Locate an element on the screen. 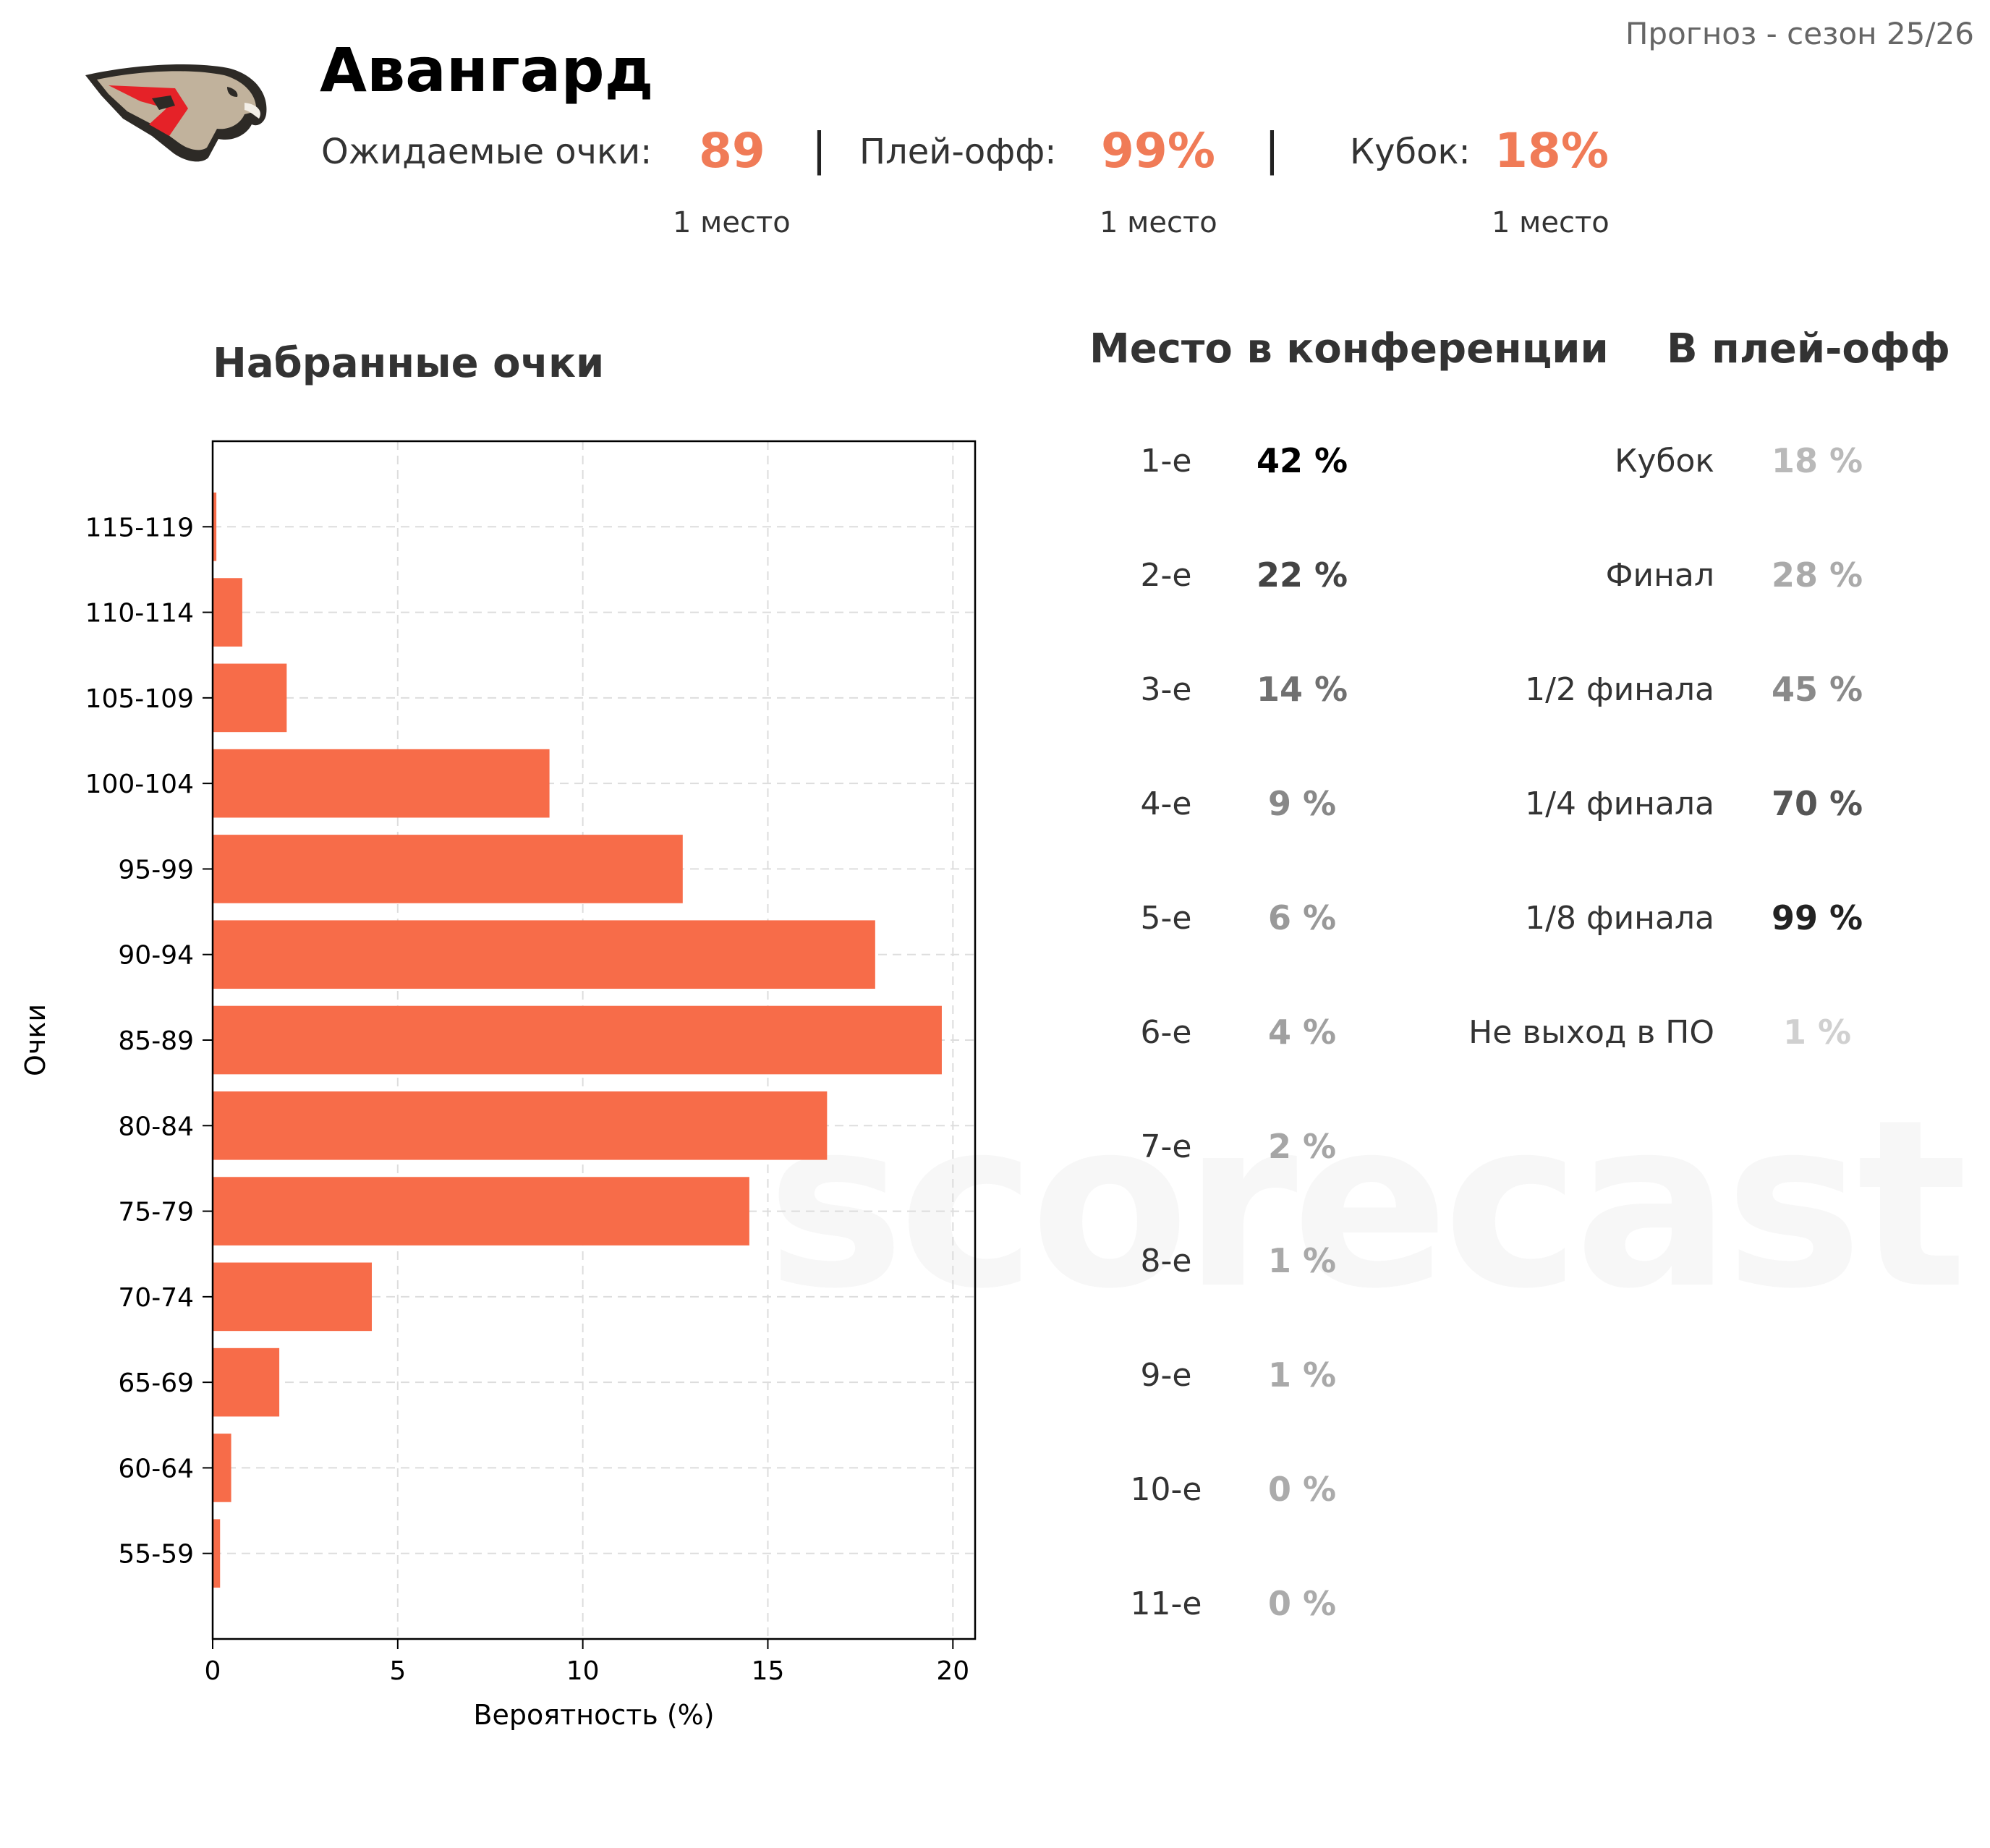  playoff-round-label: Кубок is located at coordinates (1664, 461).